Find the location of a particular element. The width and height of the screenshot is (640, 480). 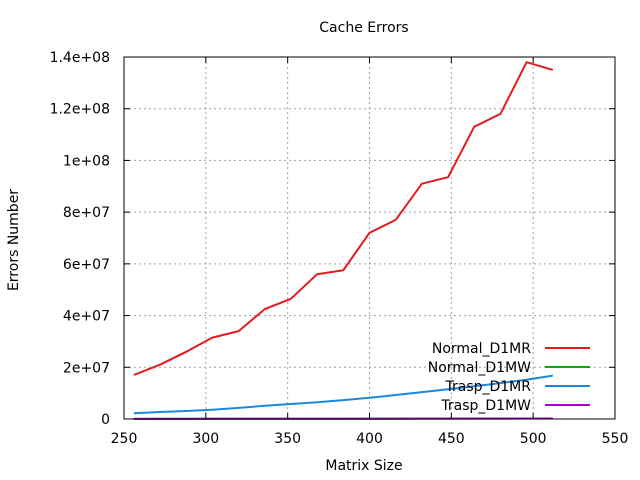

legend-label-normal-d1mr: Normal_D1MR is located at coordinates (481, 349).